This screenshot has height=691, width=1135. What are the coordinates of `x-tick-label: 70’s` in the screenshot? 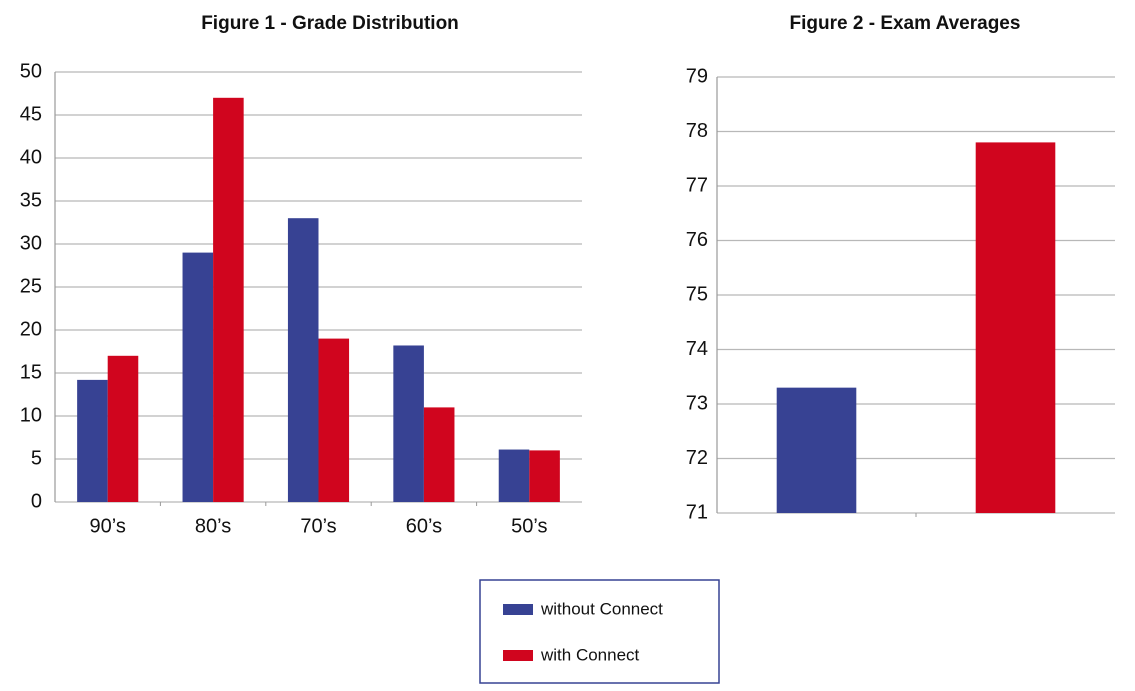 It's located at (318, 526).